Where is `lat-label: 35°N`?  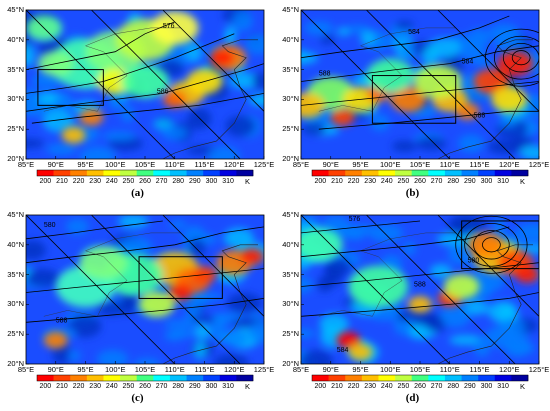 lat-label: 35°N is located at coordinates (15, 274).